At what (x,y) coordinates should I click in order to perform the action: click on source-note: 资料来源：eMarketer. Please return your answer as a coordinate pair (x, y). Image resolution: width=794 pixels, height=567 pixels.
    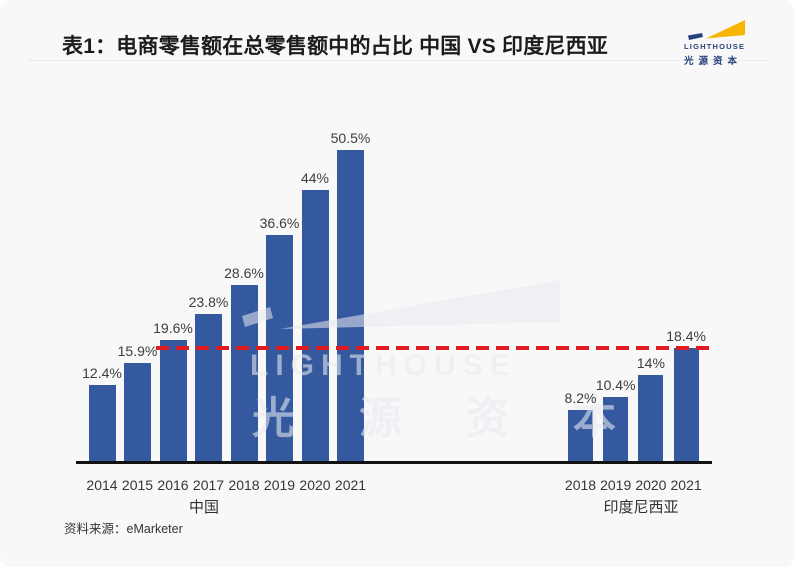
    Looking at the image, I should click on (123, 529).